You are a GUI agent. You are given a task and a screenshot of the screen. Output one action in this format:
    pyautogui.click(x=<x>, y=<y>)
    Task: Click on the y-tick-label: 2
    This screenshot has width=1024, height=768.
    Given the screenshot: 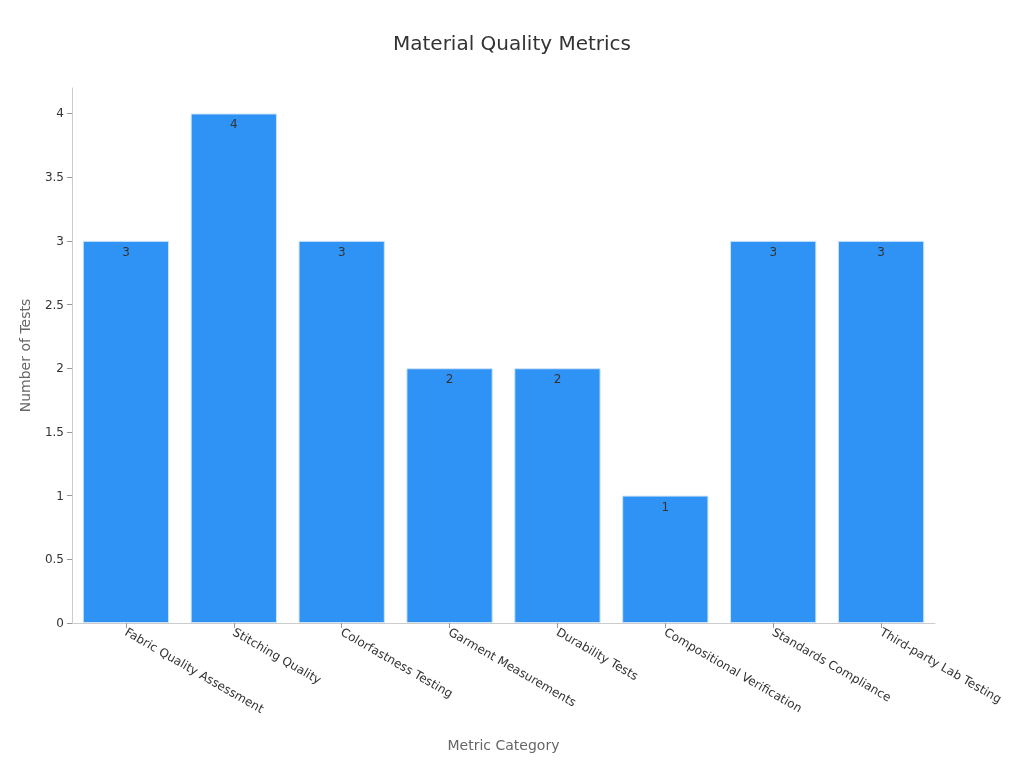 What is the action you would take?
    pyautogui.click(x=60, y=368)
    